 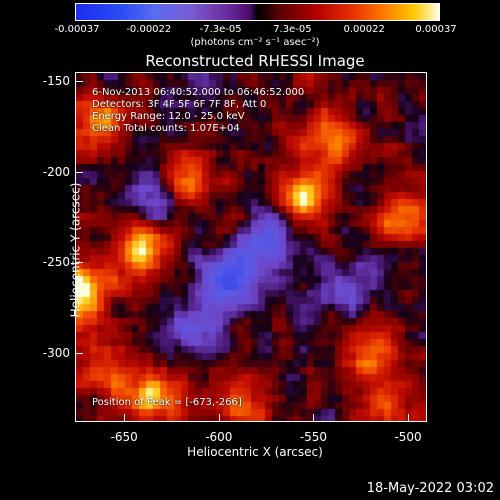 What do you see at coordinates (124, 437) in the screenshot?
I see `x-tick-label: -650` at bounding box center [124, 437].